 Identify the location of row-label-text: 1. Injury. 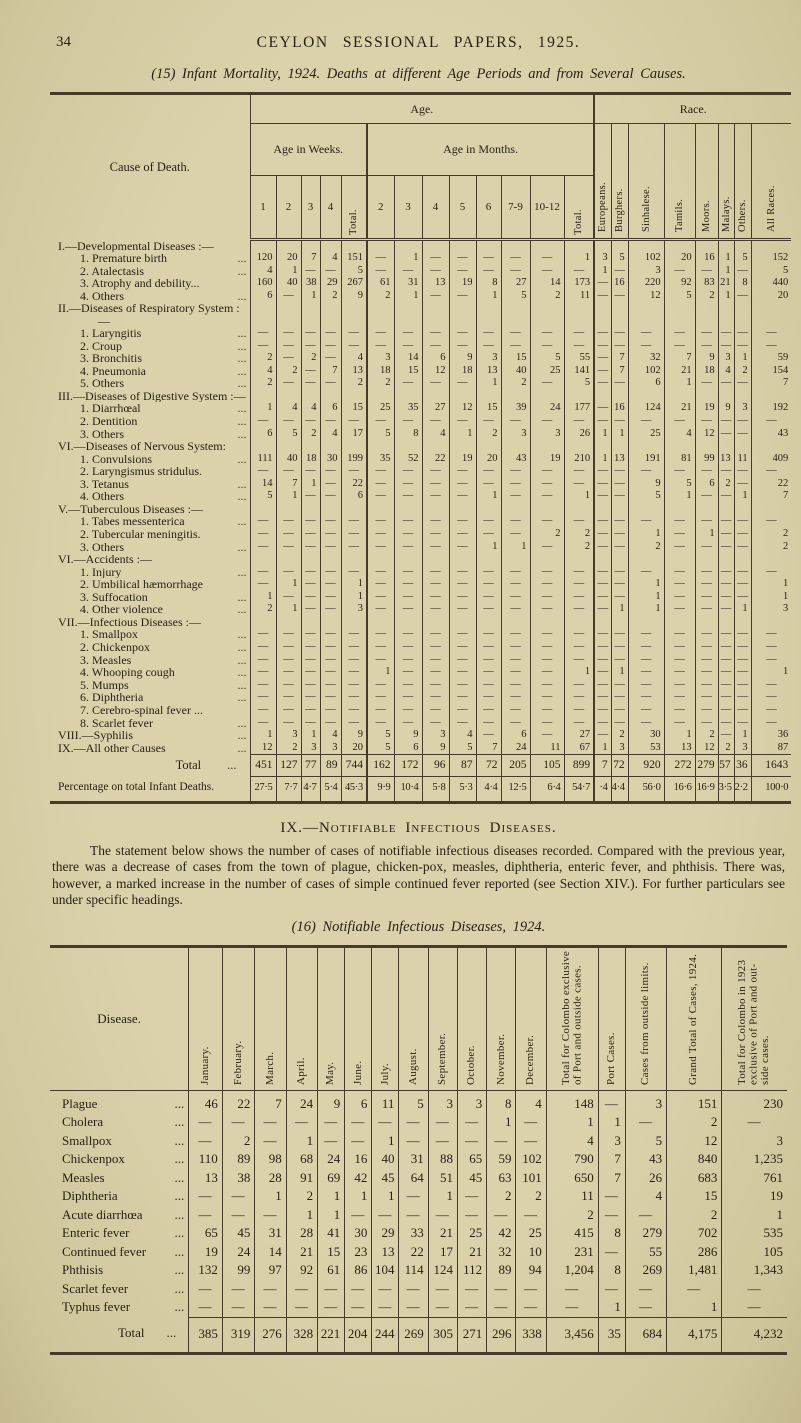
(101, 572).